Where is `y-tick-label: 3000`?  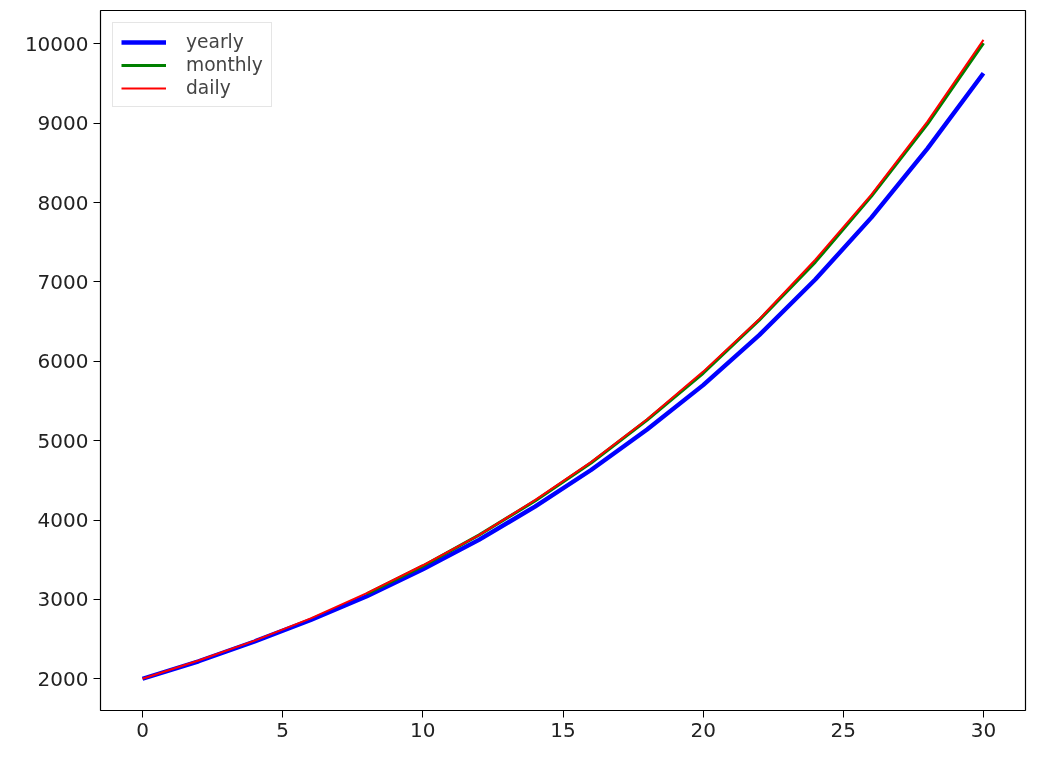
y-tick-label: 3000 is located at coordinates (63, 599).